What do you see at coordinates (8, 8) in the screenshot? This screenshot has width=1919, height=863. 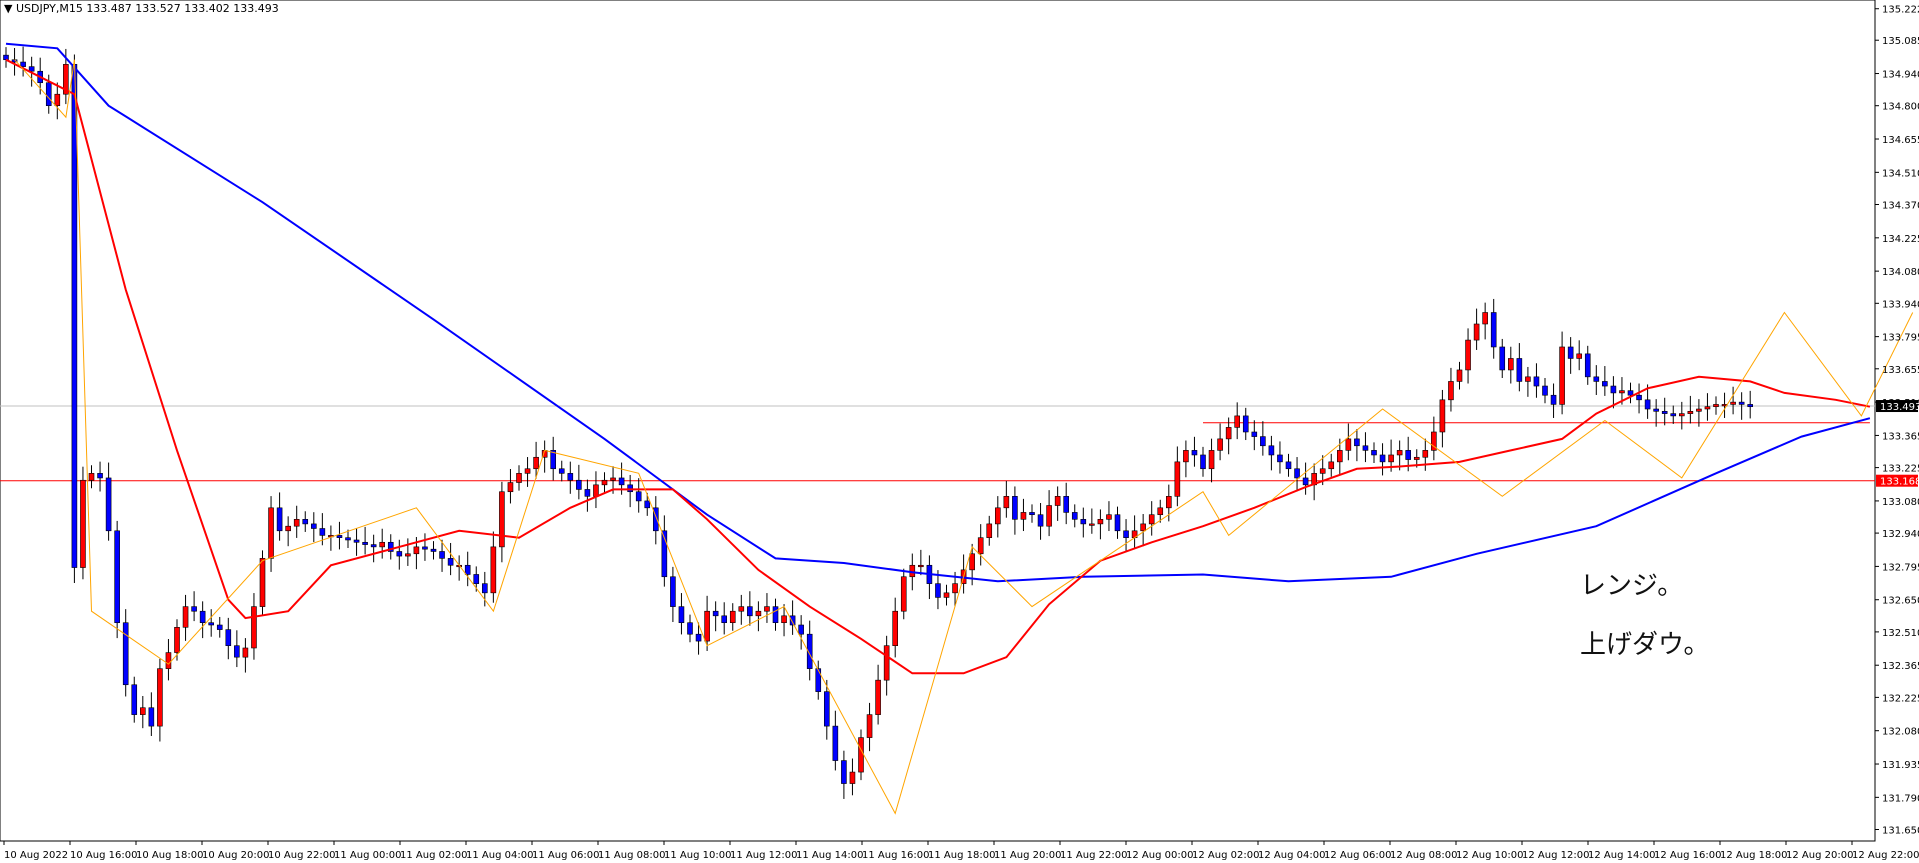 I see `dropdown-triangle-icon: ▼` at bounding box center [8, 8].